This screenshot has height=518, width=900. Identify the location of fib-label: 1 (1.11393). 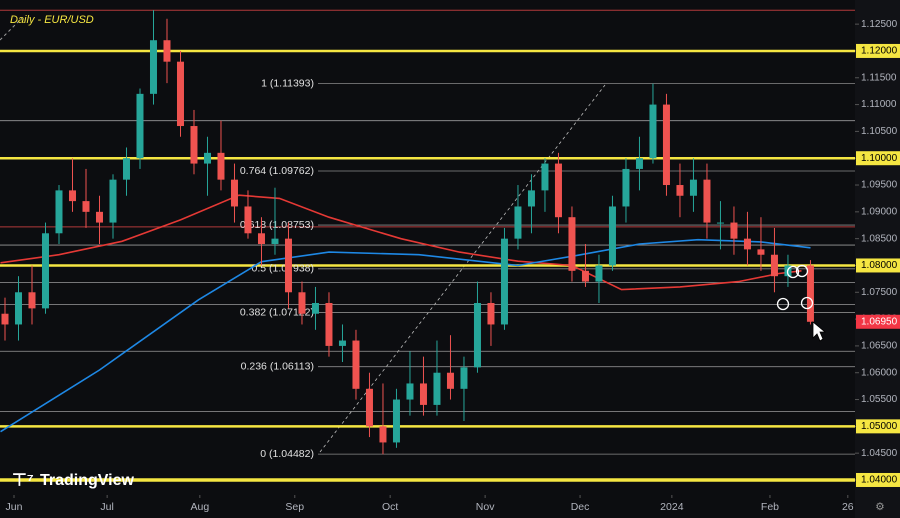
(287, 83).